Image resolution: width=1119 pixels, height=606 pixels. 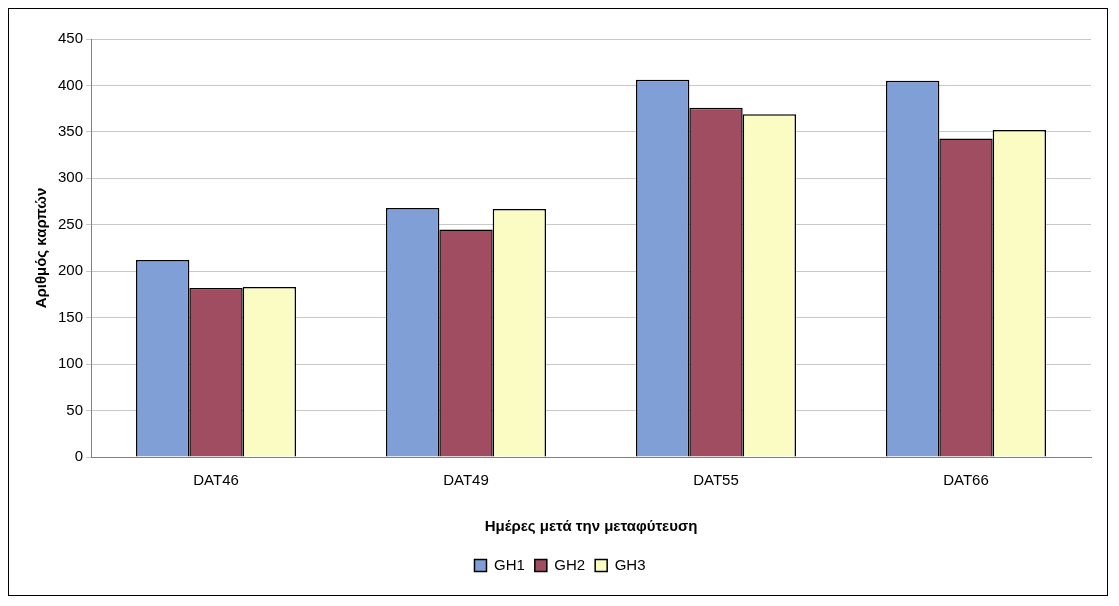 I want to click on legend-label: GH3, so click(x=630, y=564).